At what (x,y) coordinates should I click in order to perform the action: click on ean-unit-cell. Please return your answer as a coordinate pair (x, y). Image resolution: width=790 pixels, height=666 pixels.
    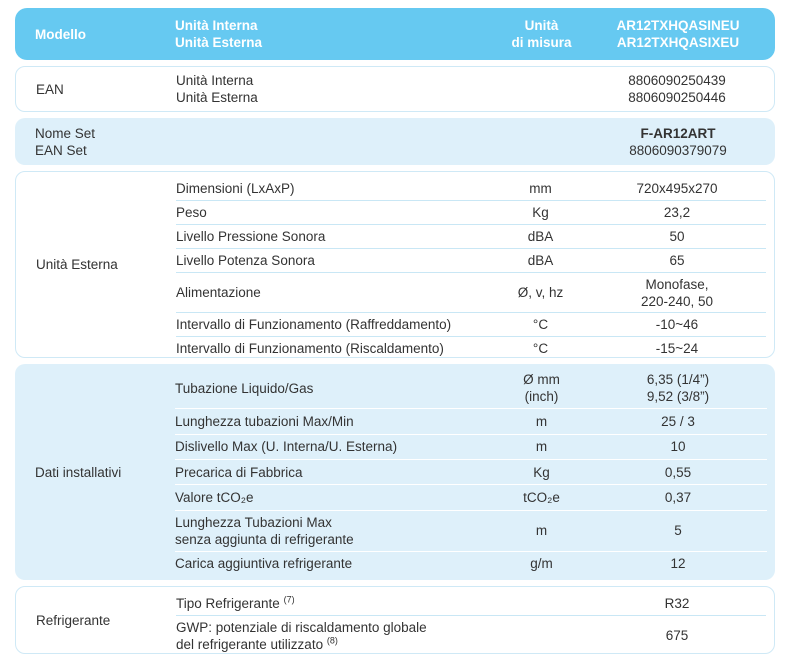
    Looking at the image, I should click on (540, 89).